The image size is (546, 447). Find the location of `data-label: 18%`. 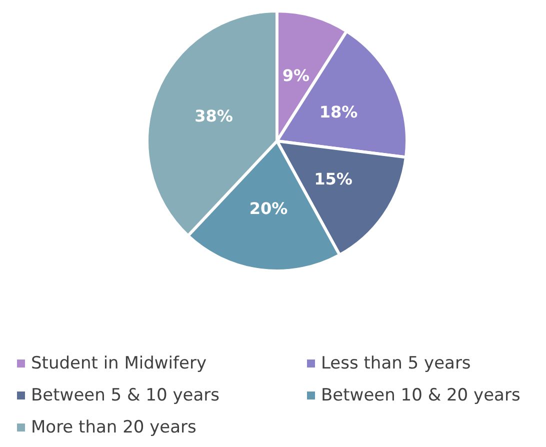

data-label: 18% is located at coordinates (338, 112).